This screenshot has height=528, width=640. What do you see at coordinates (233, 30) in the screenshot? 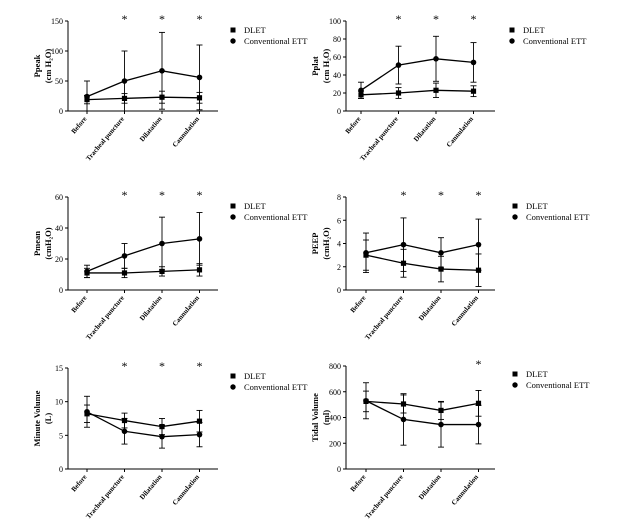
I see `legend-marker-dlet` at bounding box center [233, 30].